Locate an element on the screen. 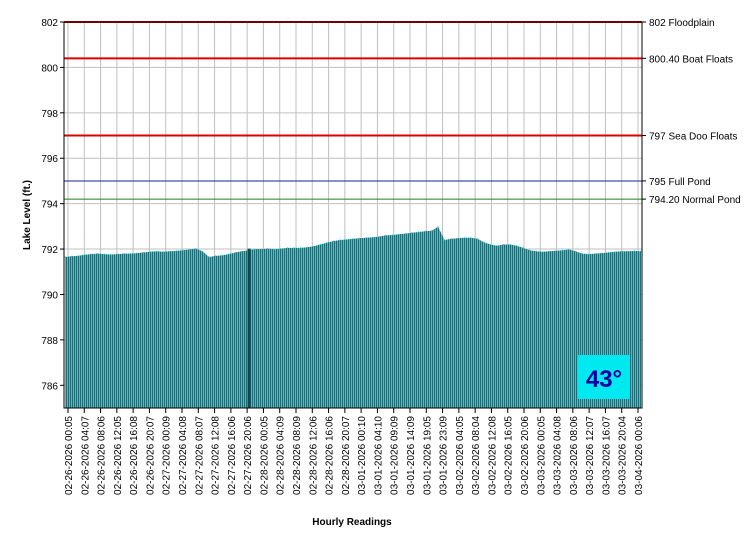 Image resolution: width=750 pixels, height=550 pixels. y-tick-label: 794 is located at coordinates (49, 205).